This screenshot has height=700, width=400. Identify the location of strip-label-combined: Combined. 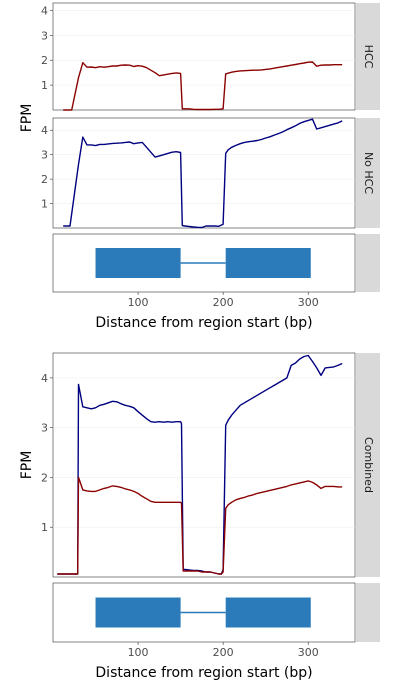
(368, 465).